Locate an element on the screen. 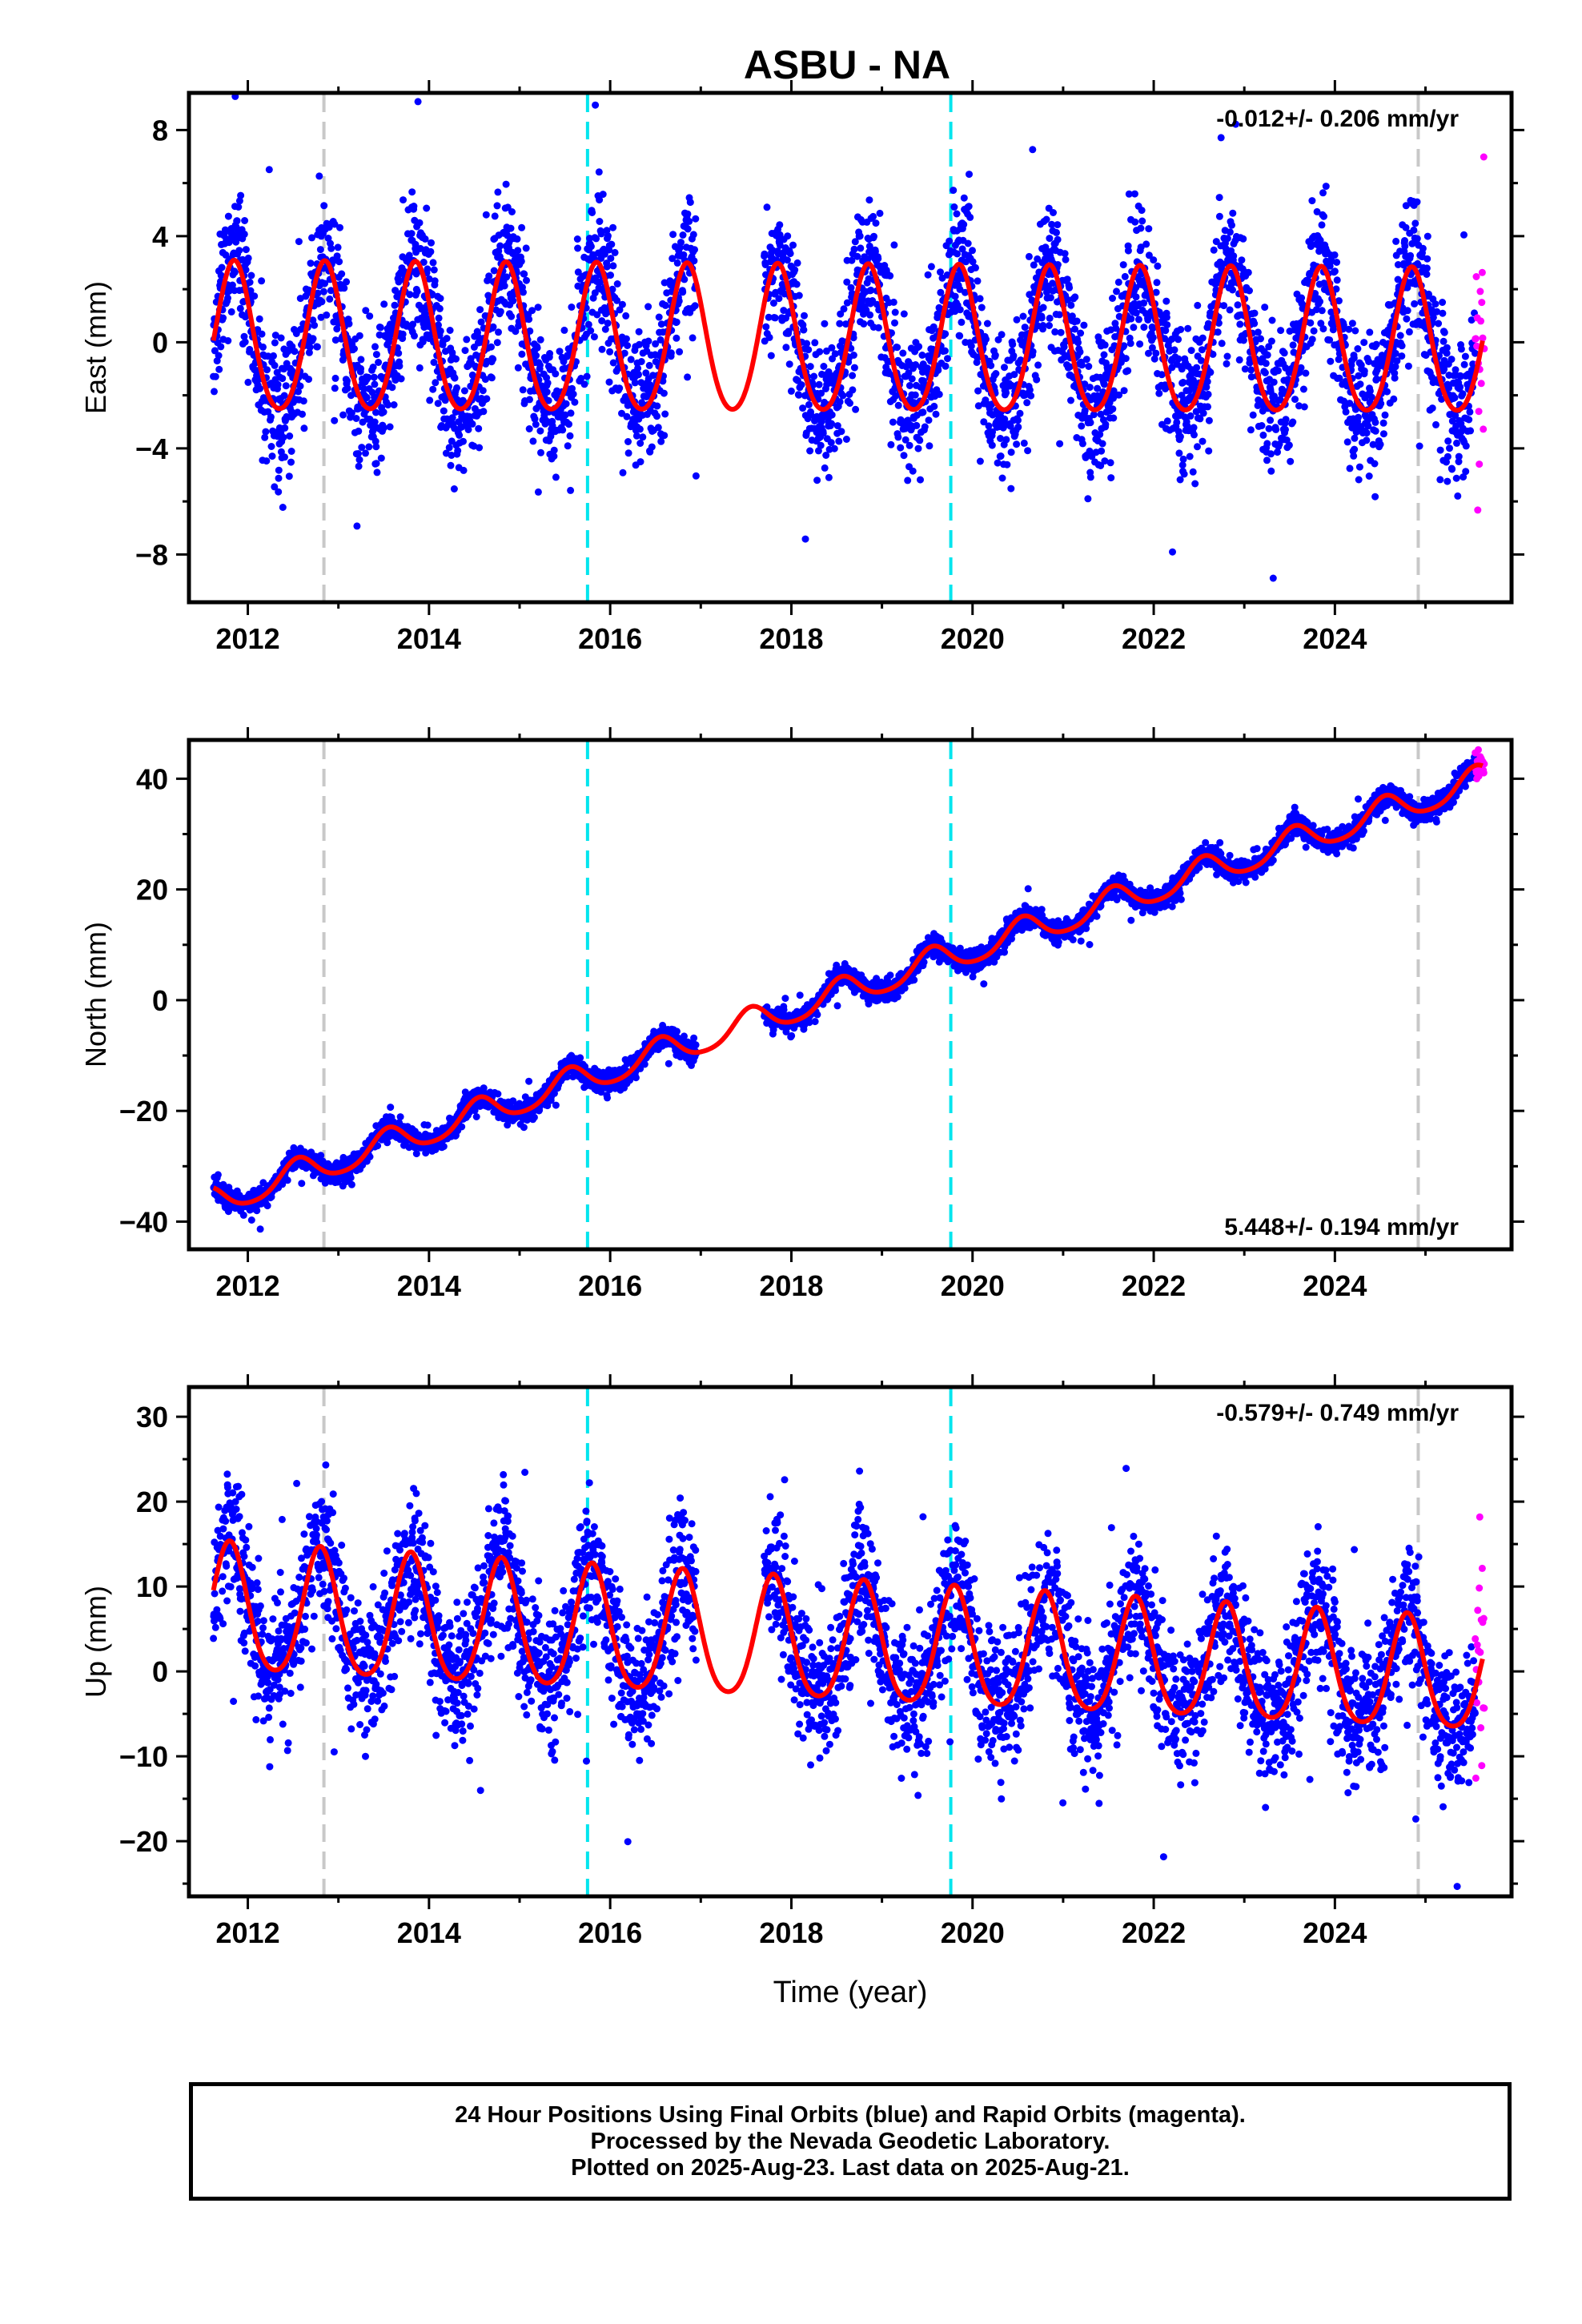 The width and height of the screenshot is (1582, 2324). y-tick-label: 4 is located at coordinates (160, 236).